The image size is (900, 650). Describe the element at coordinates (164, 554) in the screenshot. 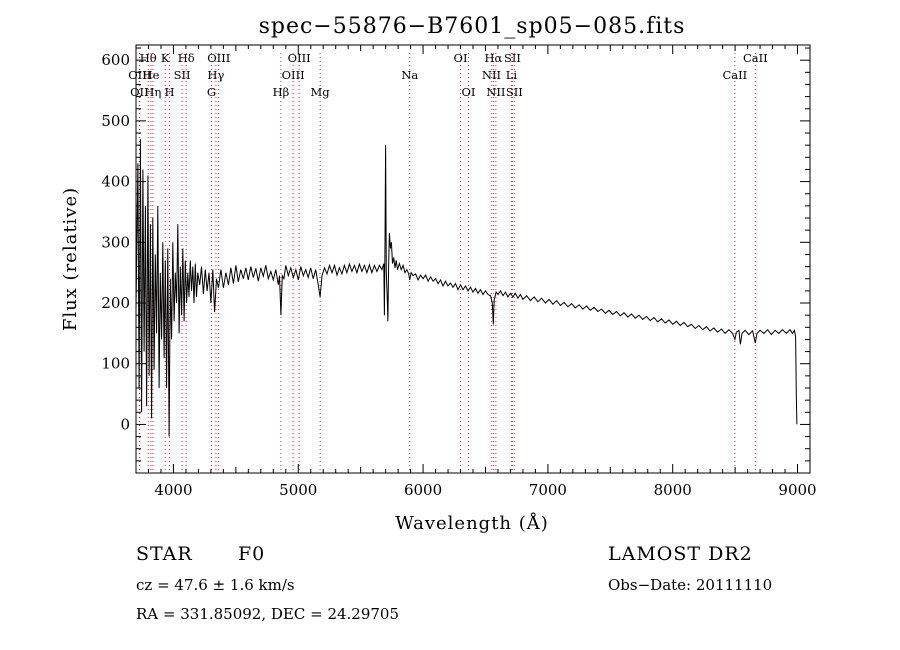

I see `object-class: STAR` at that location.